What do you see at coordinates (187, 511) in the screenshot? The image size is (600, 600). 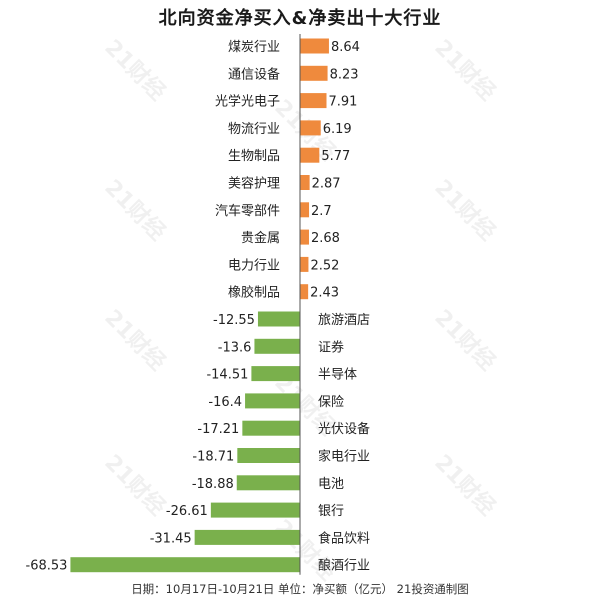 I see `data-label: -26.61` at bounding box center [187, 511].